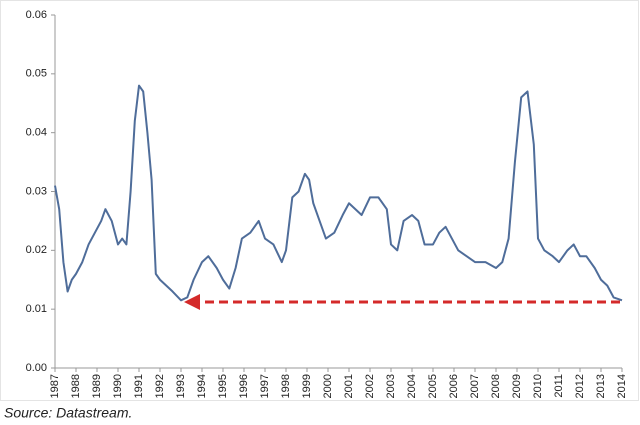  Describe the element at coordinates (307, 386) in the screenshot. I see `x-tick-label: 1999` at that location.